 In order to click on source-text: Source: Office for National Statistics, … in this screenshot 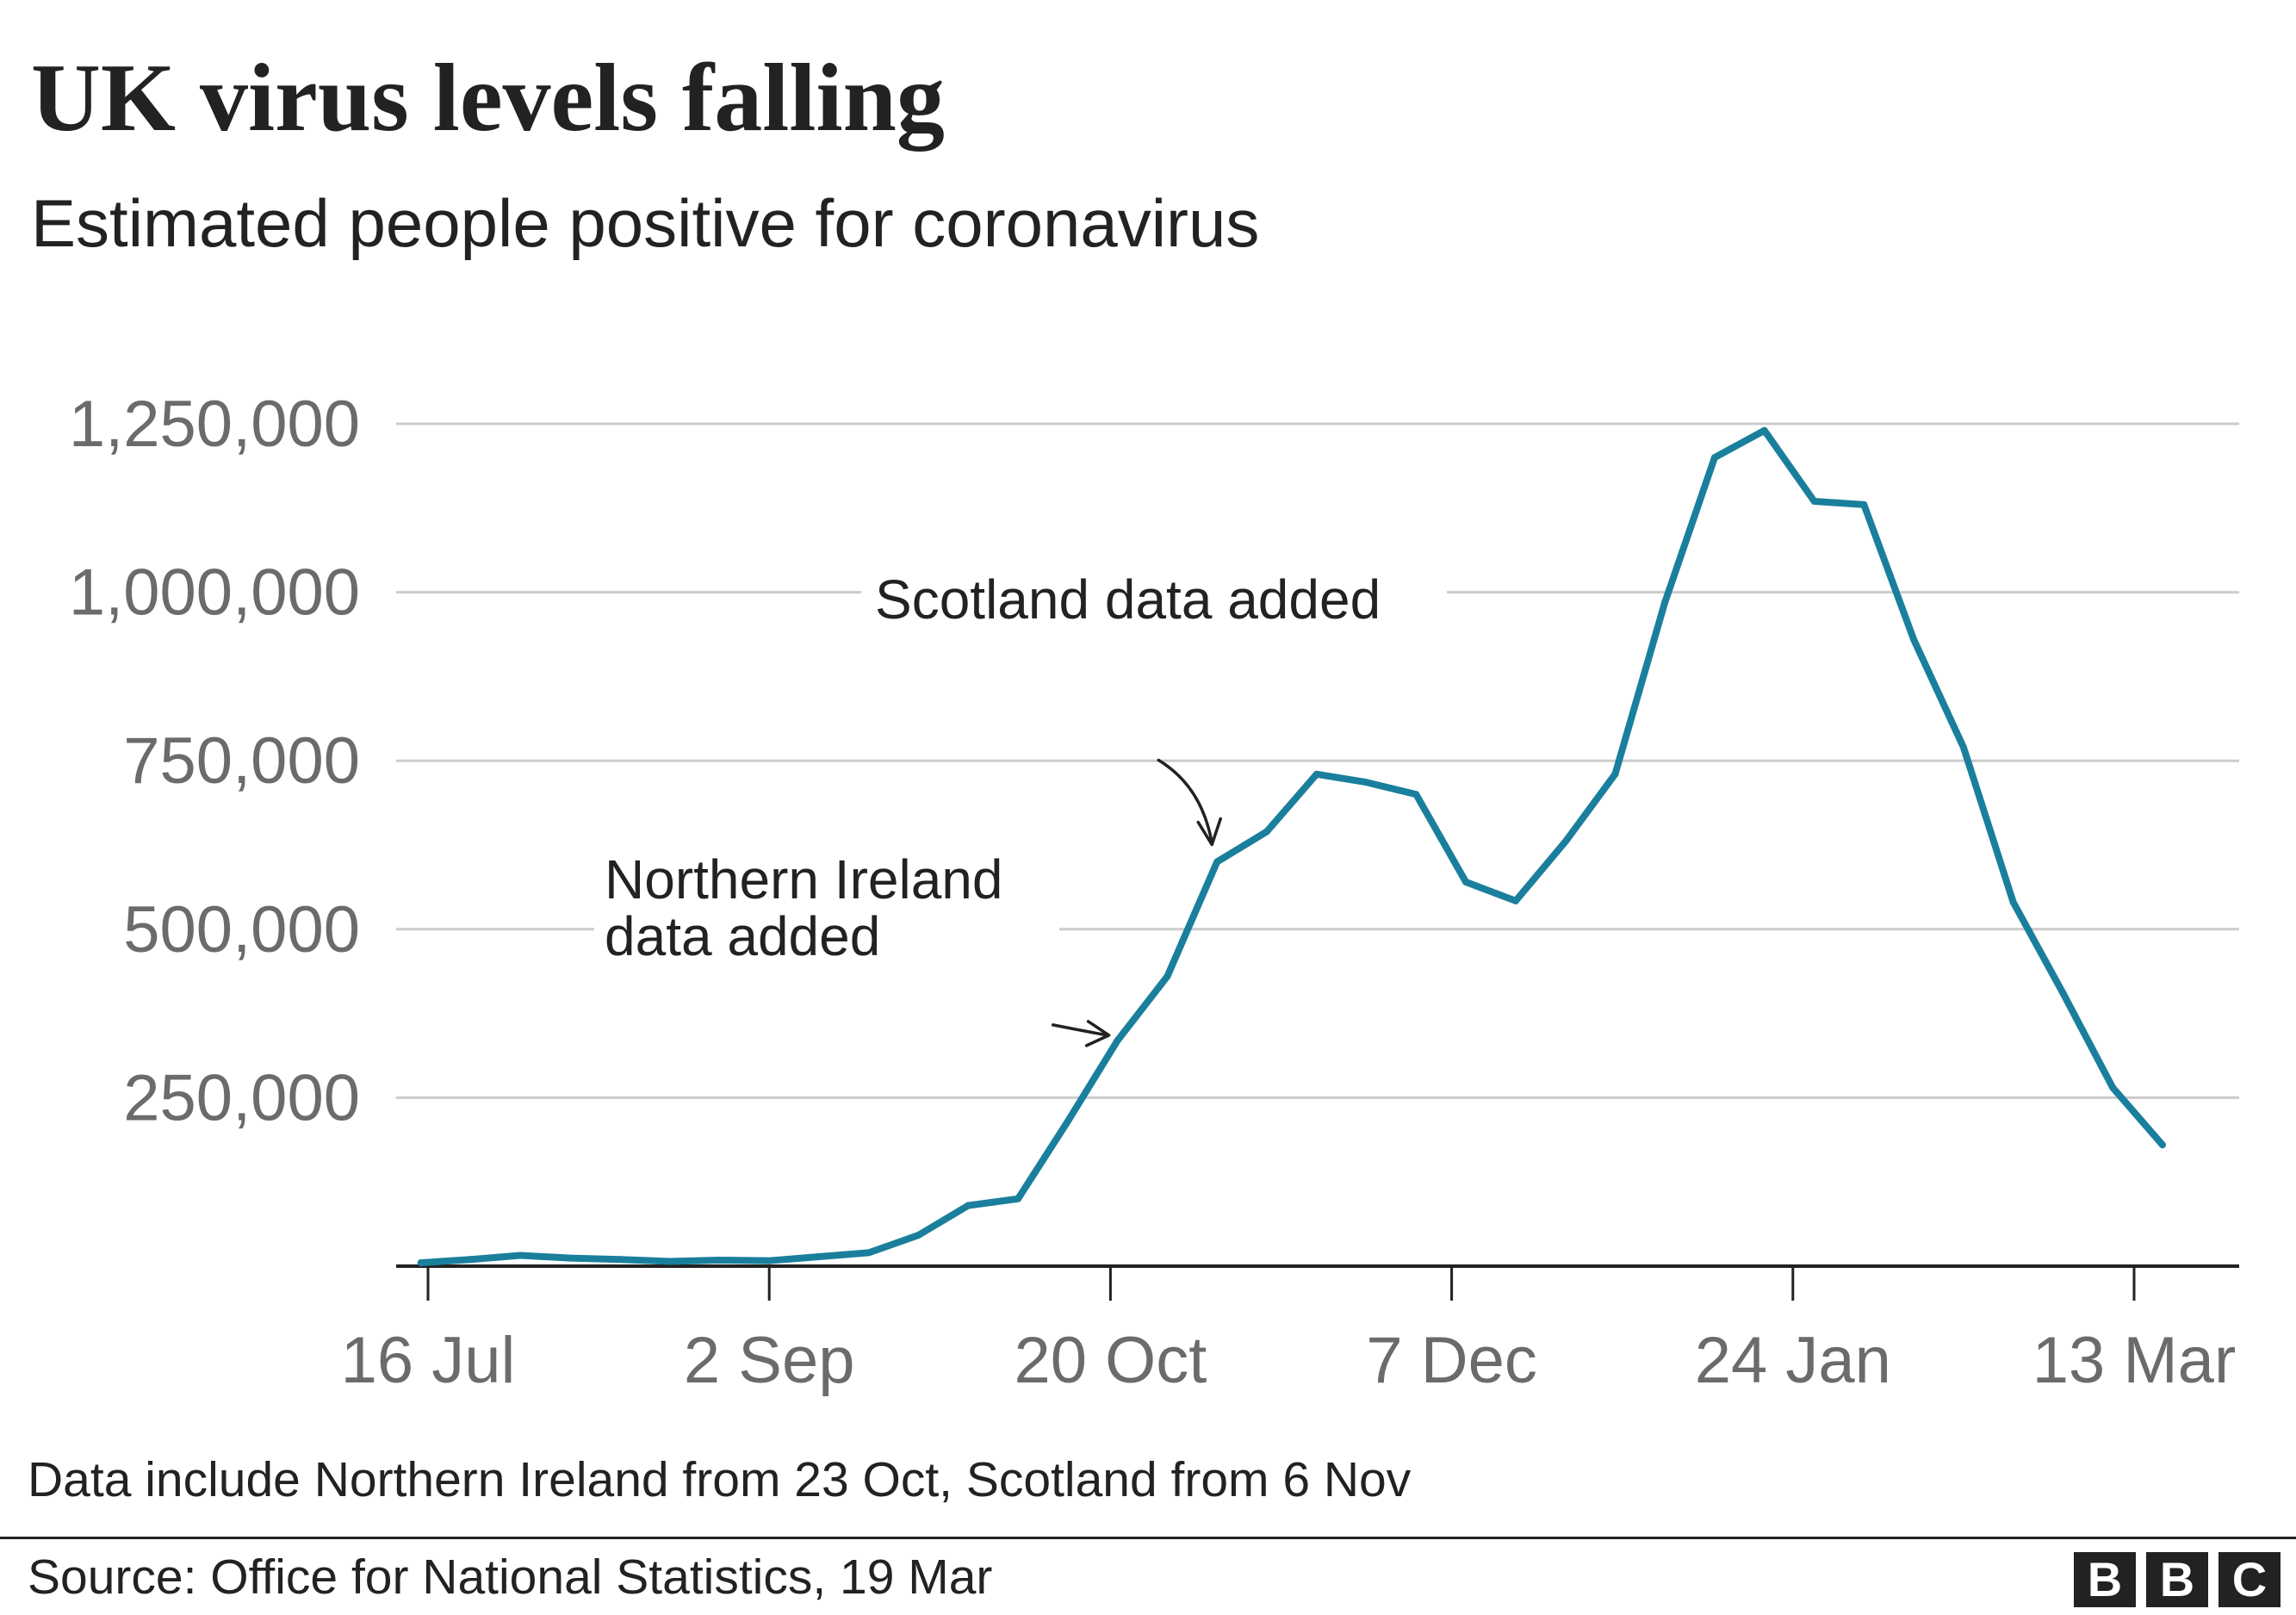, I will do `click(510, 1577)`.